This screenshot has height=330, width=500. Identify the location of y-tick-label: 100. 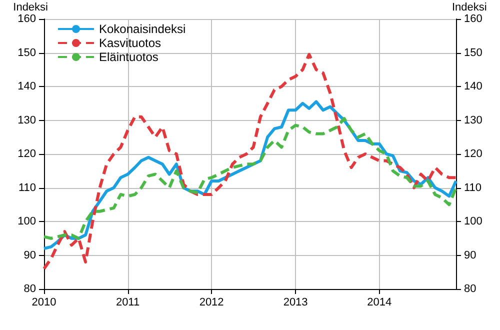
(27, 222).